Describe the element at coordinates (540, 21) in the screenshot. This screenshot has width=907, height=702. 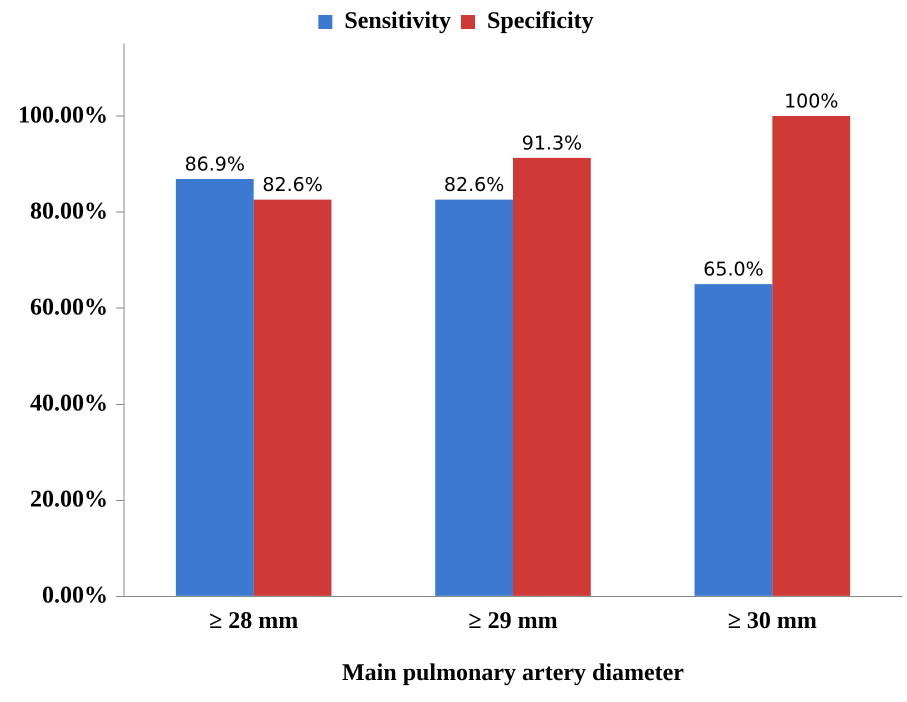
I see `legend-label: Specificity` at that location.